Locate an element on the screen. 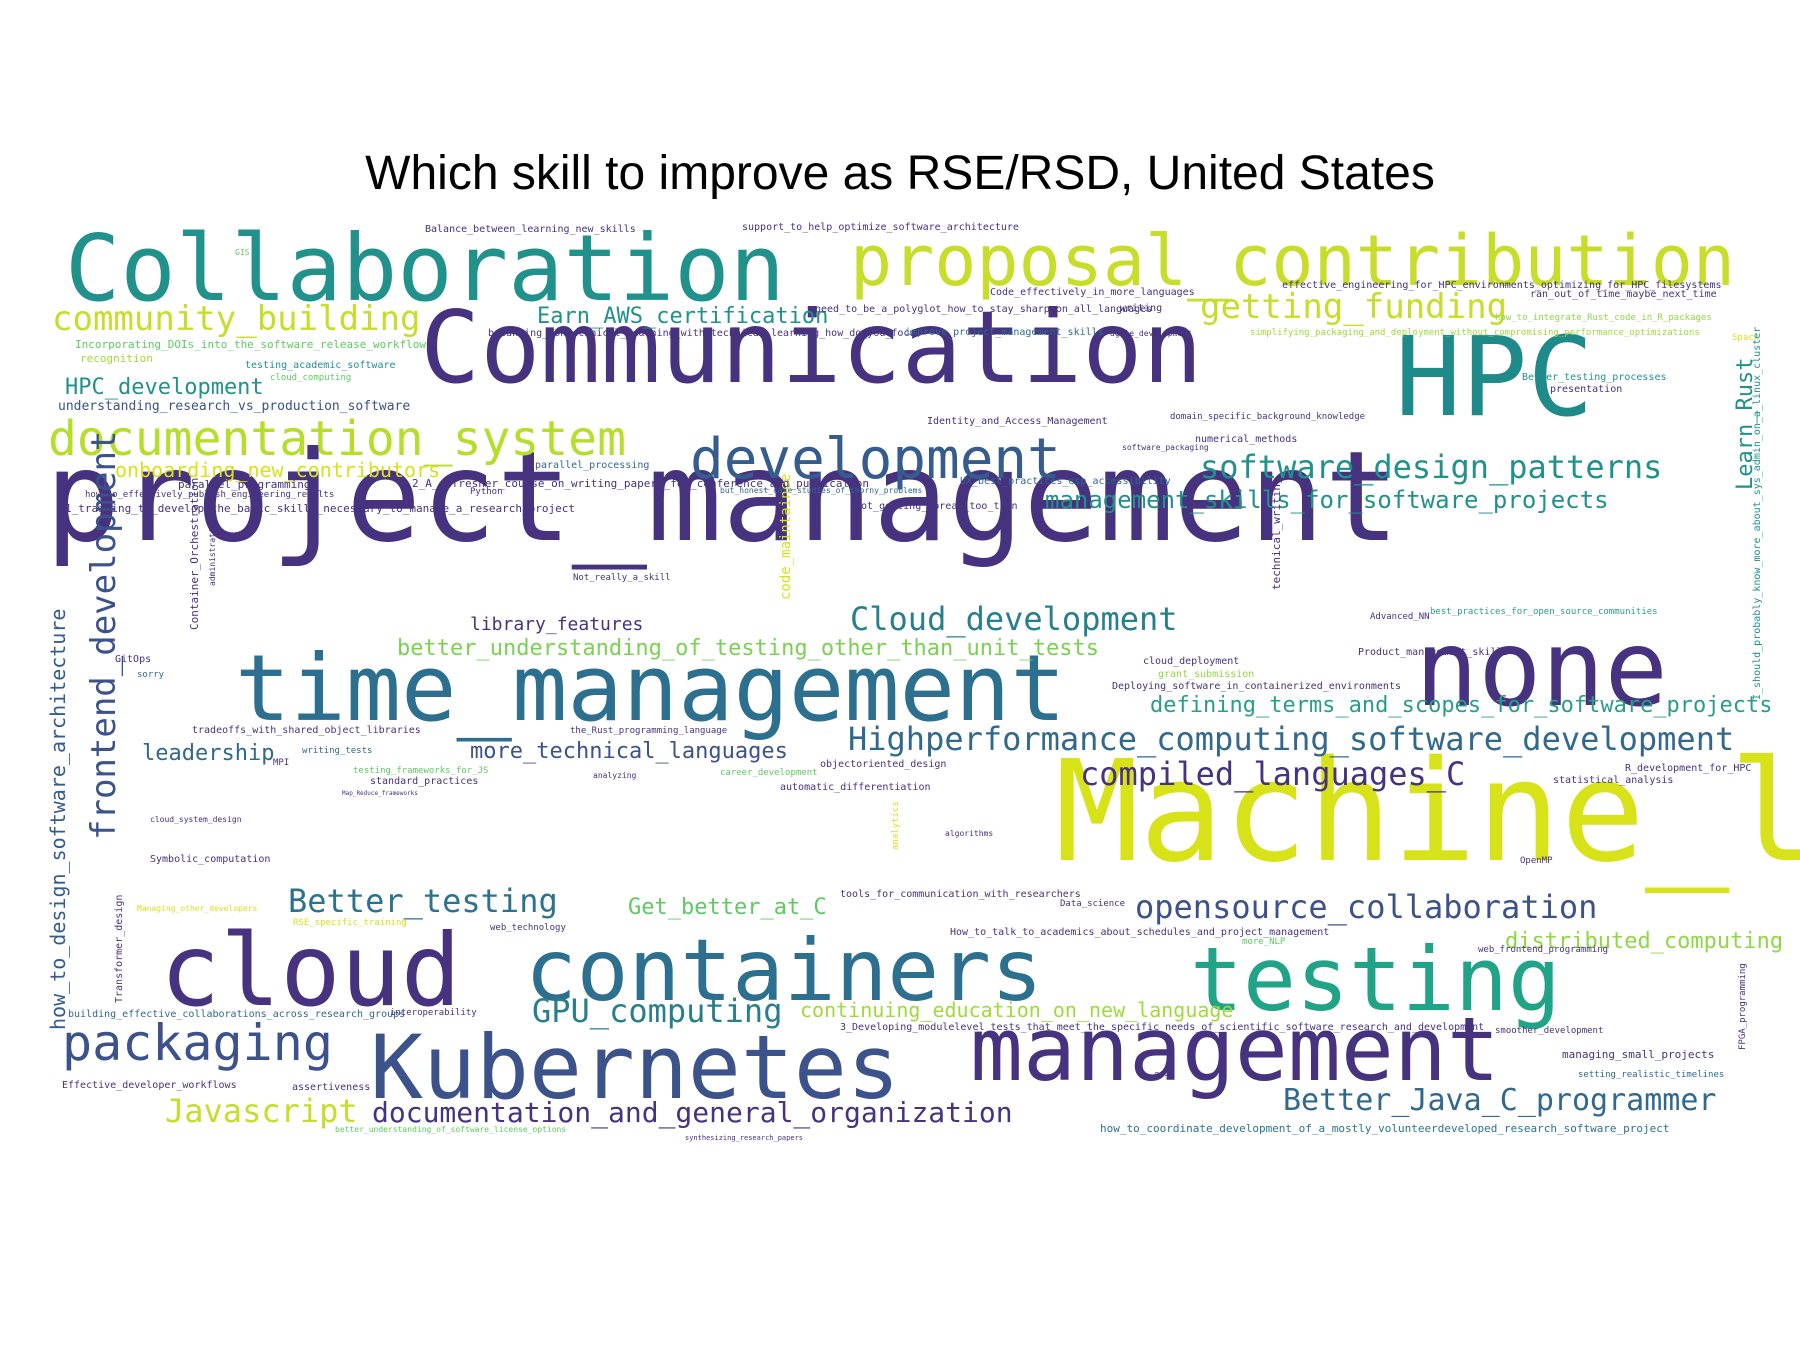  cloud-word: agile_development is located at coordinates (1151, 333).